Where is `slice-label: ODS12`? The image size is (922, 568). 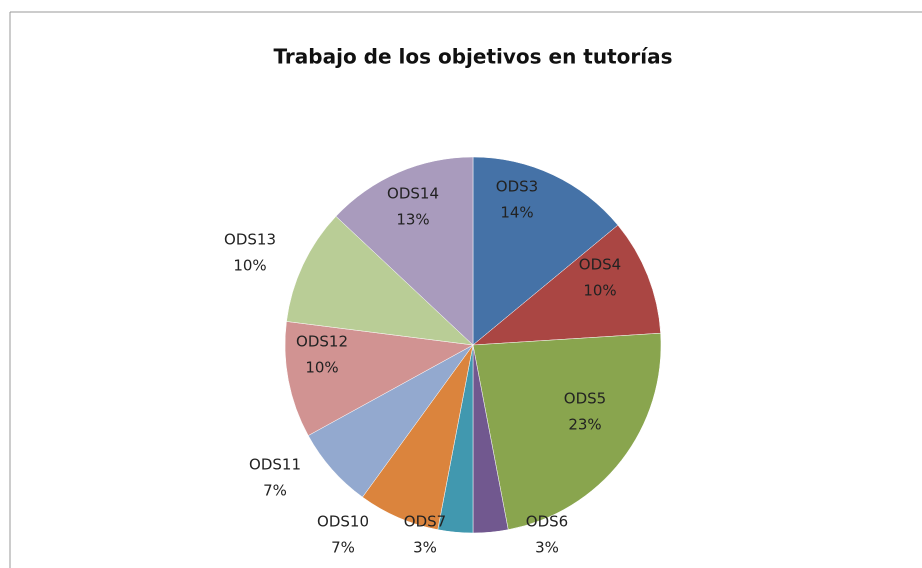
slice-label: ODS12 is located at coordinates (322, 342).